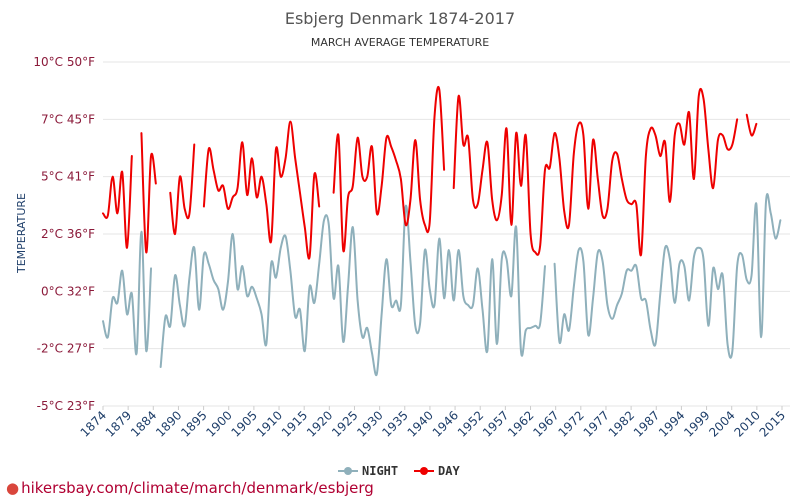  What do you see at coordinates (437, 471) in the screenshot?
I see `legend-item-day: DAY` at bounding box center [437, 471].